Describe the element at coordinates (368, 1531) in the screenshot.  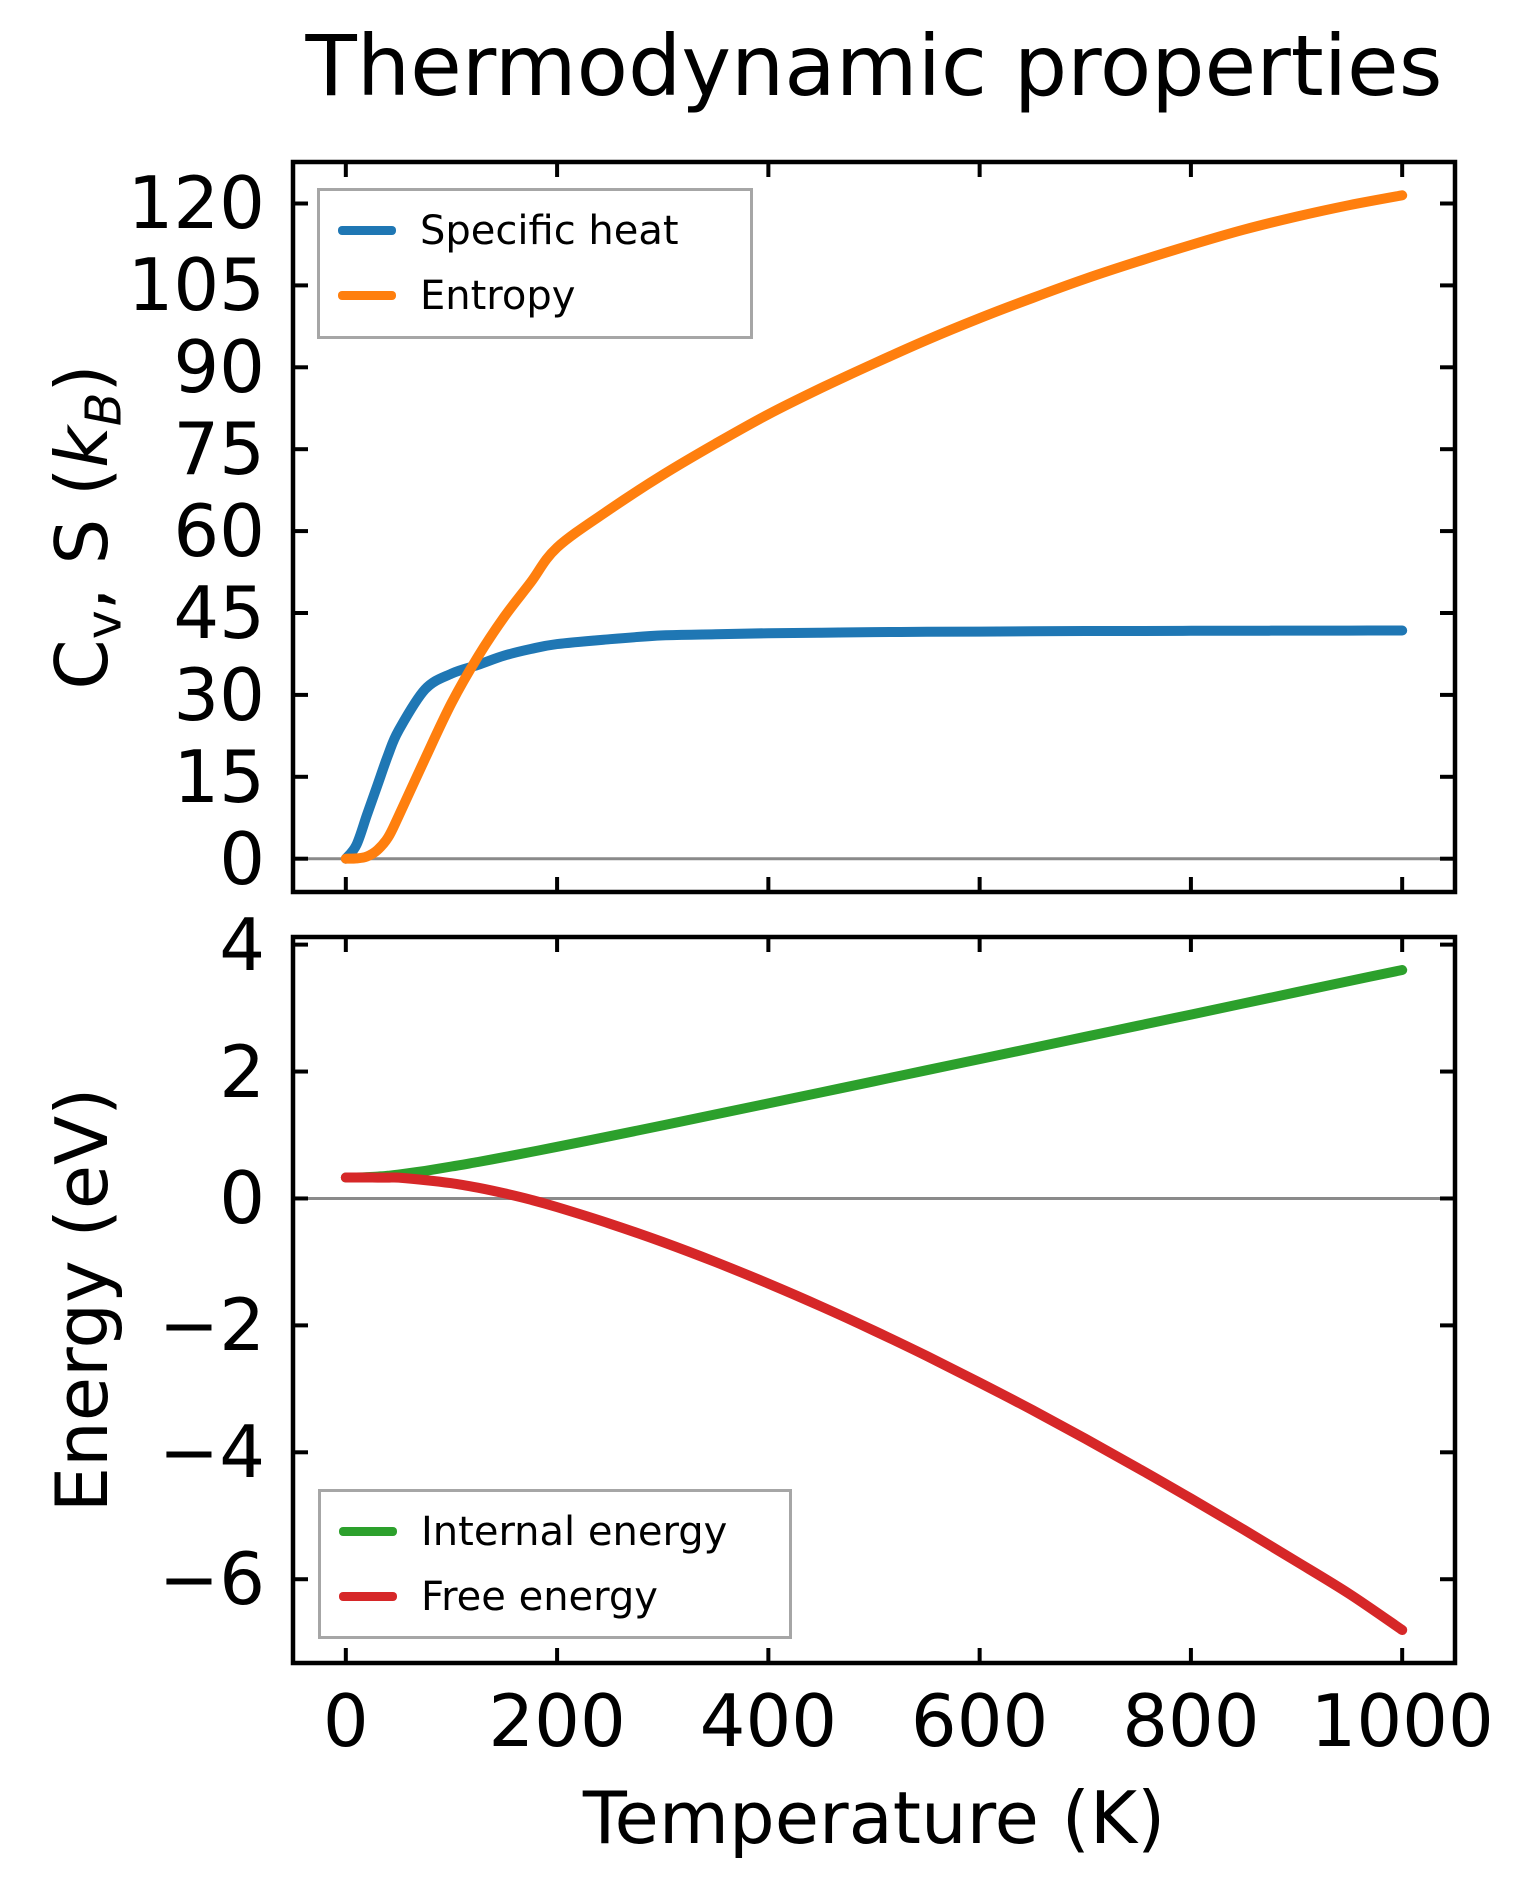
I see `legend-line-internal-energy-icon` at that location.